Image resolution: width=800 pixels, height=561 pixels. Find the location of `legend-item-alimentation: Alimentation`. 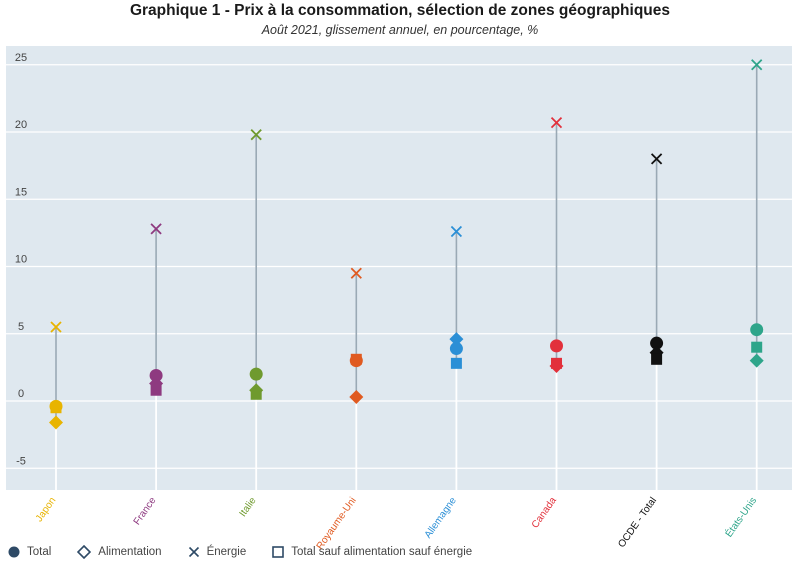

legend-item-alimentation: Alimentation is located at coordinates (119, 552).